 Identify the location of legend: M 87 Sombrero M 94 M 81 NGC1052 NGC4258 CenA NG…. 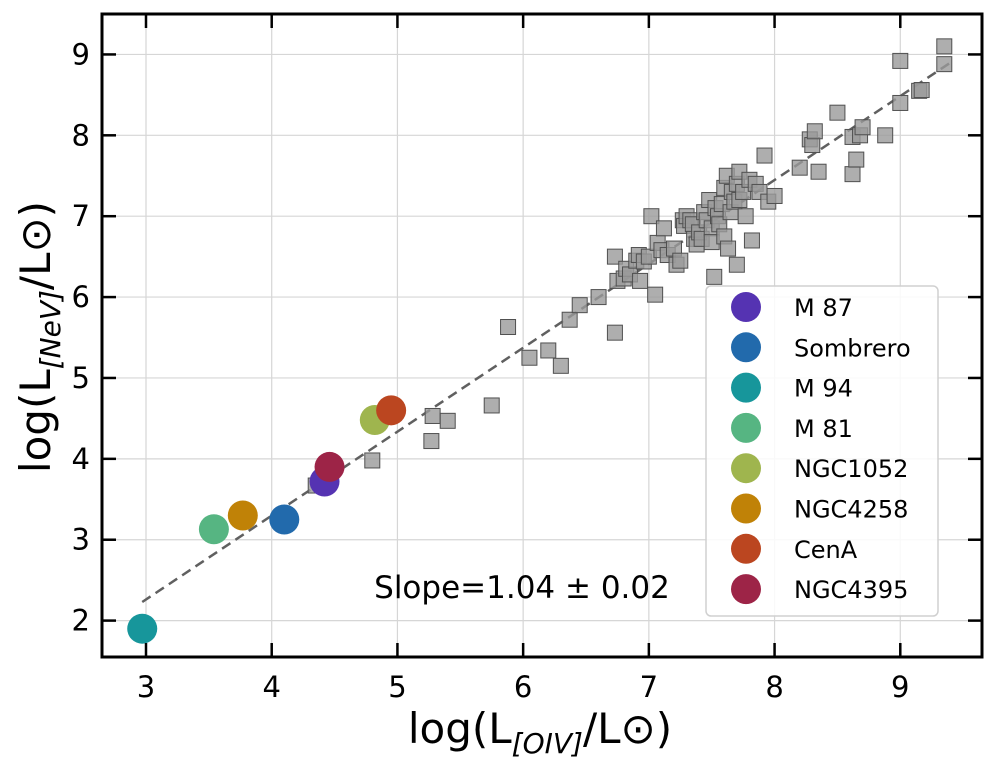
(822, 451).